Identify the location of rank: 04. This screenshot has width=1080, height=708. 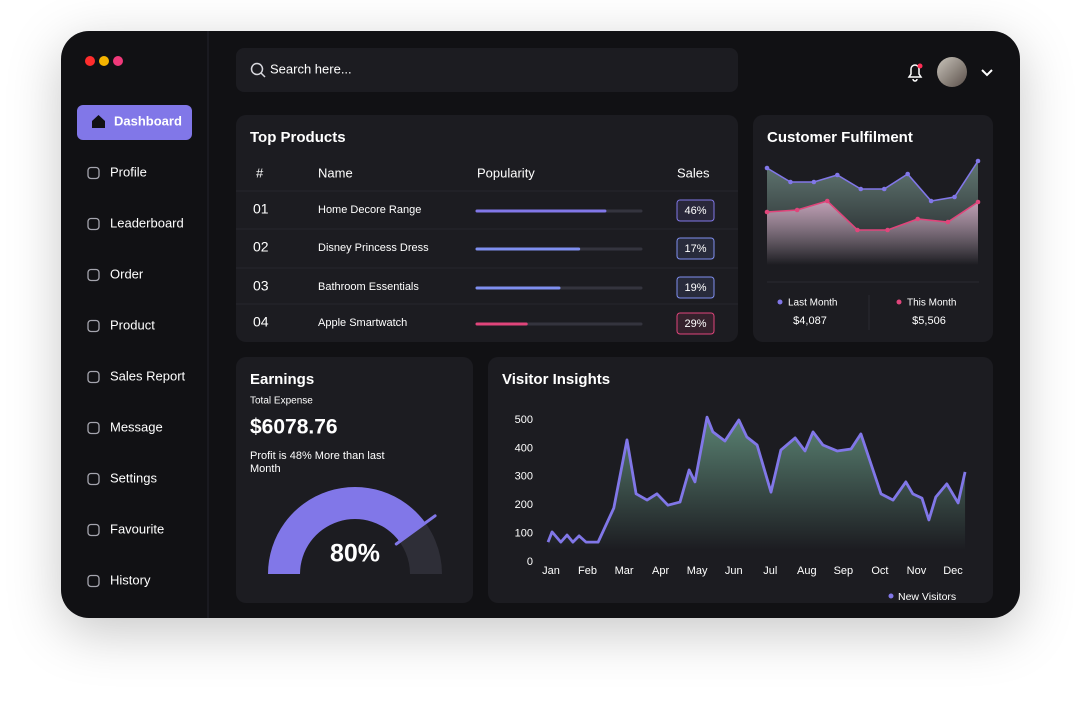
(261, 322).